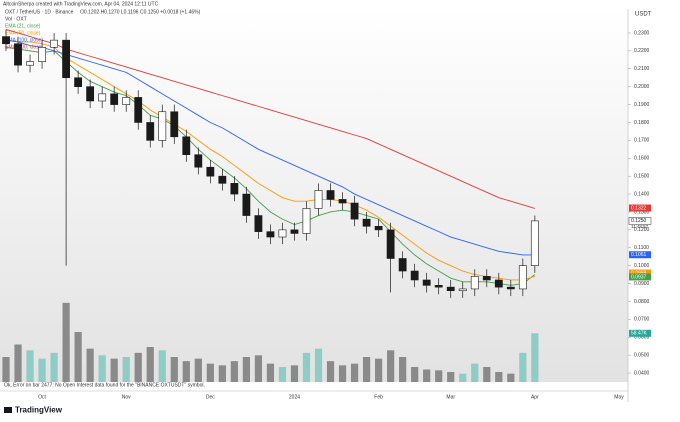 The height and width of the screenshot is (422, 680). Describe the element at coordinates (642, 212) in the screenshot. I see `y-tick-label: 0.1300` at that location.